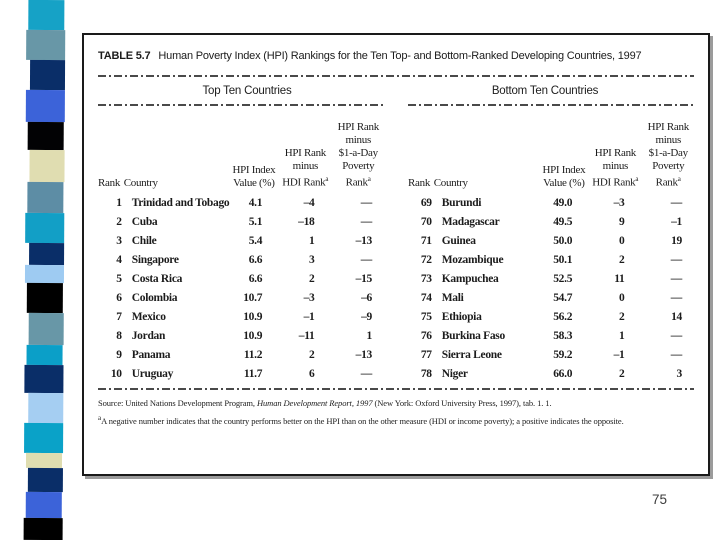 Image resolution: width=720 pixels, height=540 pixels. What do you see at coordinates (309, 317) in the screenshot?
I see `hdi-diff-cell: –1` at bounding box center [309, 317].